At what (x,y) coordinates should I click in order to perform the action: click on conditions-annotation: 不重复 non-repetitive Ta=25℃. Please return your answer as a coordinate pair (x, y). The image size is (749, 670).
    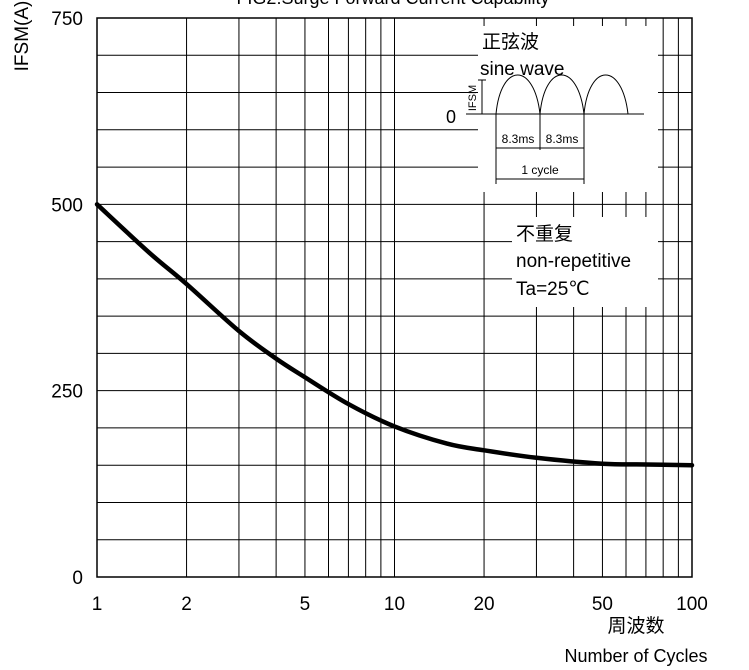
    Looking at the image, I should click on (585, 262).